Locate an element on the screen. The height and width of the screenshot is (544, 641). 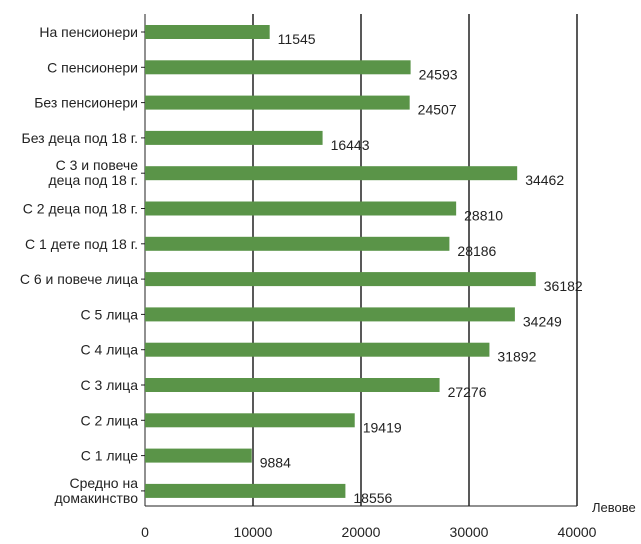
x-tick-label: 20000 is located at coordinates (361, 532).